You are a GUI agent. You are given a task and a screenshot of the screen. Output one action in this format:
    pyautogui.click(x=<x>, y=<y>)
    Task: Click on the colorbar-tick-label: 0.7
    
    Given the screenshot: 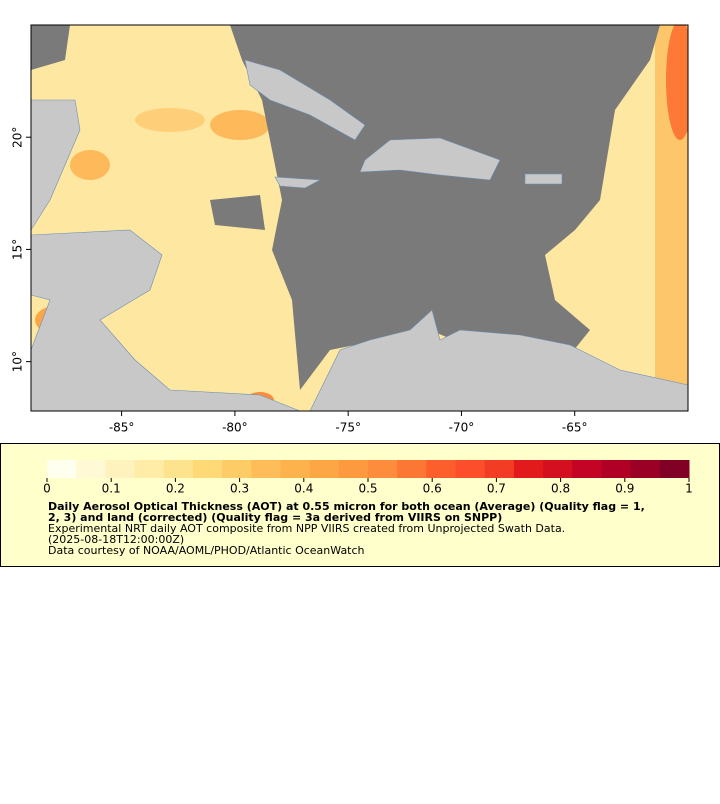 What is the action you would take?
    pyautogui.click(x=496, y=489)
    